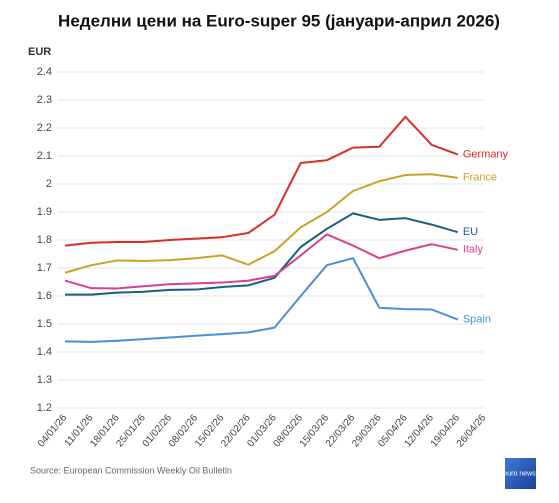  I want to click on series-label: Germany, so click(486, 155).